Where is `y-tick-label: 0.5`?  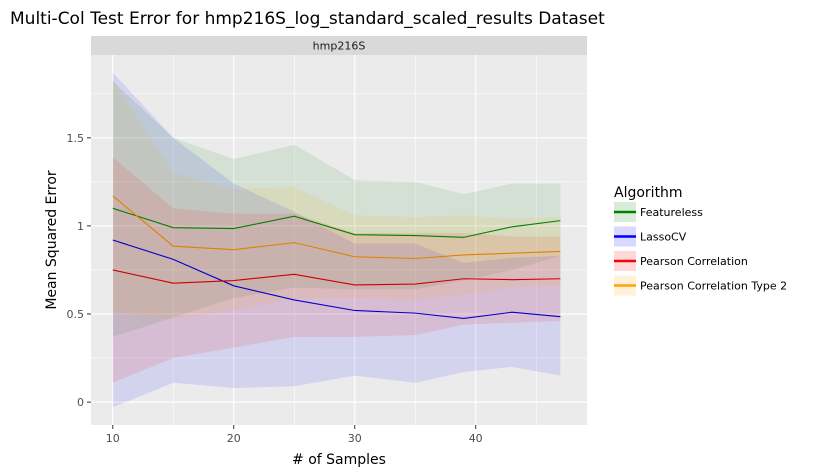 y-tick-label: 0.5 is located at coordinates (76, 314).